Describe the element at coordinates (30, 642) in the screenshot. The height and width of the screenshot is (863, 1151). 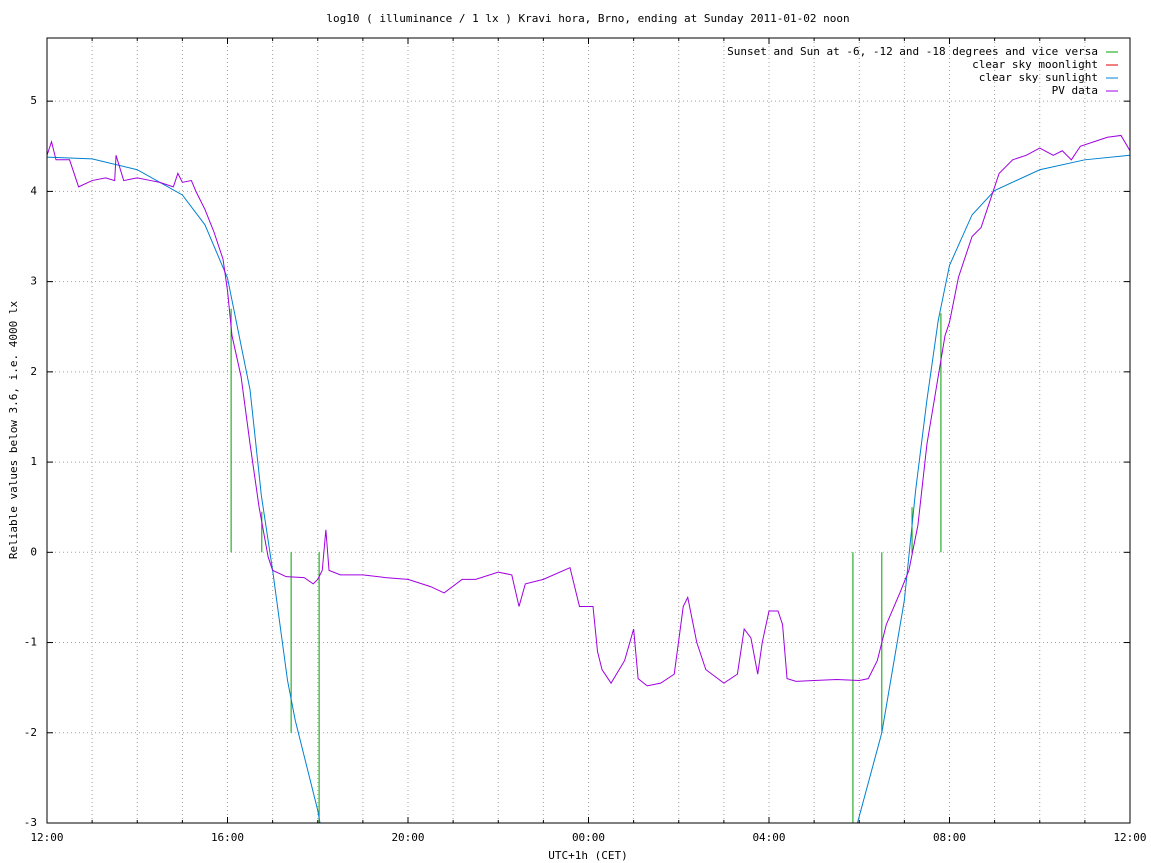
I see `y-tick-label: -1` at that location.